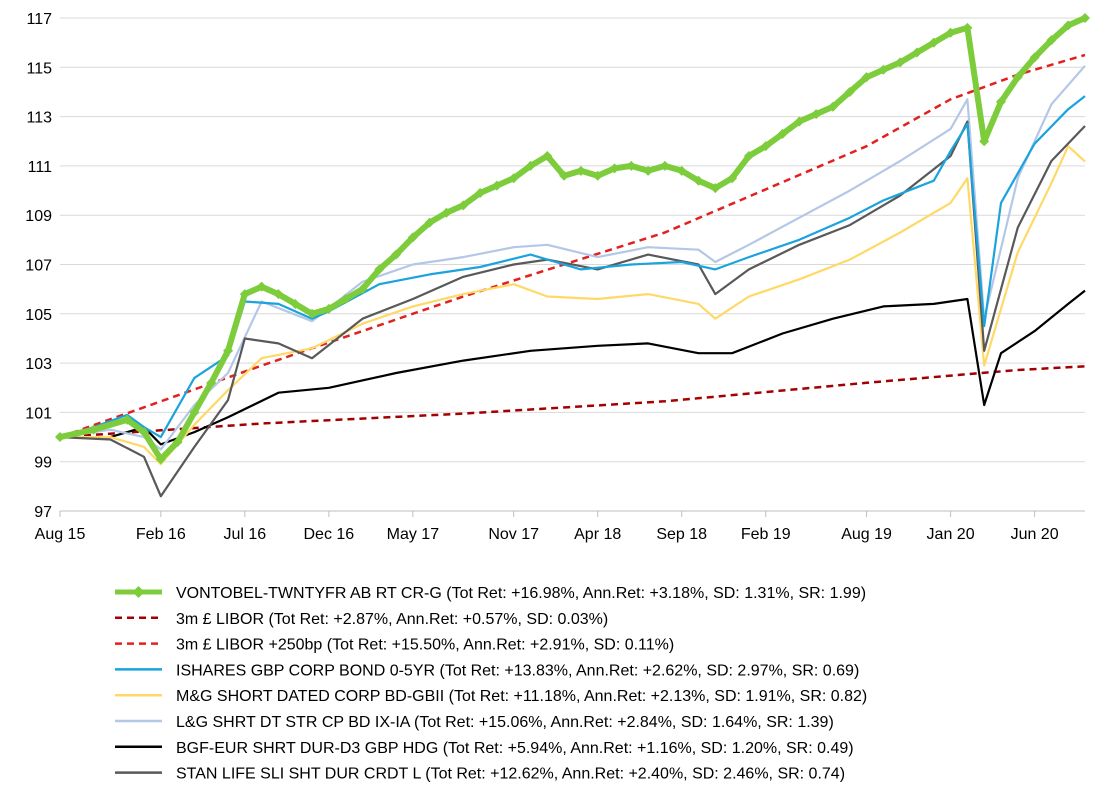 This screenshot has width=1099, height=801. Describe the element at coordinates (161, 534) in the screenshot. I see `x-tick-label: Feb 16` at that location.